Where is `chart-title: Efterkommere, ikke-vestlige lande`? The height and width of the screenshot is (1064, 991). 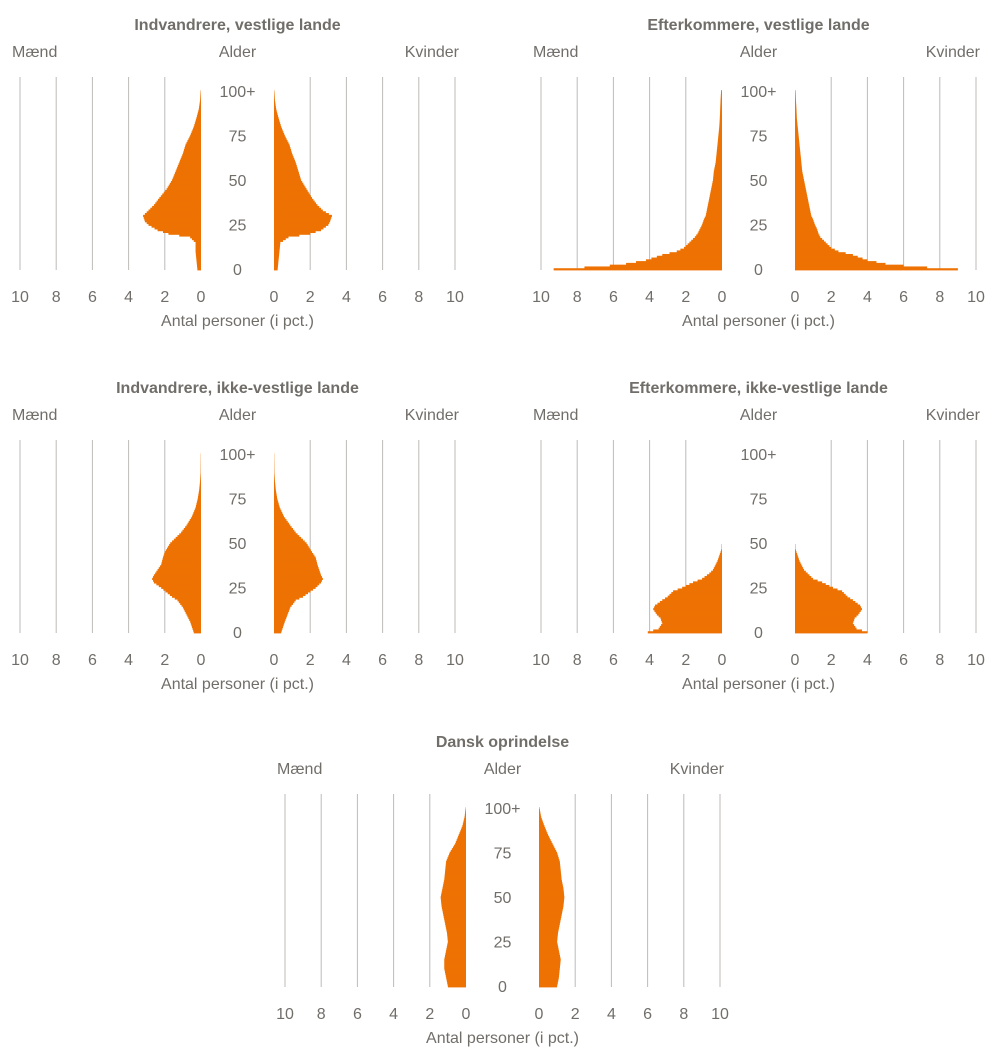
chart-title: Efterkommere, ikke-vestlige lande is located at coordinates (758, 388).